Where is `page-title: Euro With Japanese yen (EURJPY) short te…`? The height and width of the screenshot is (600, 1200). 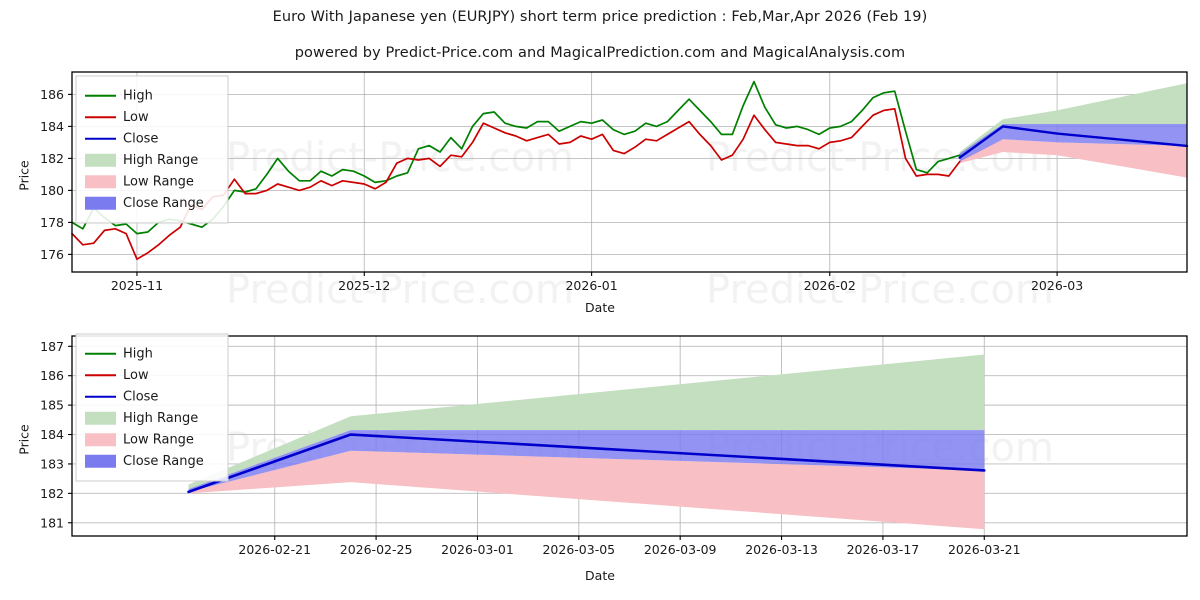
page-title: Euro With Japanese yen (EURJPY) short te… is located at coordinates (600, 17).